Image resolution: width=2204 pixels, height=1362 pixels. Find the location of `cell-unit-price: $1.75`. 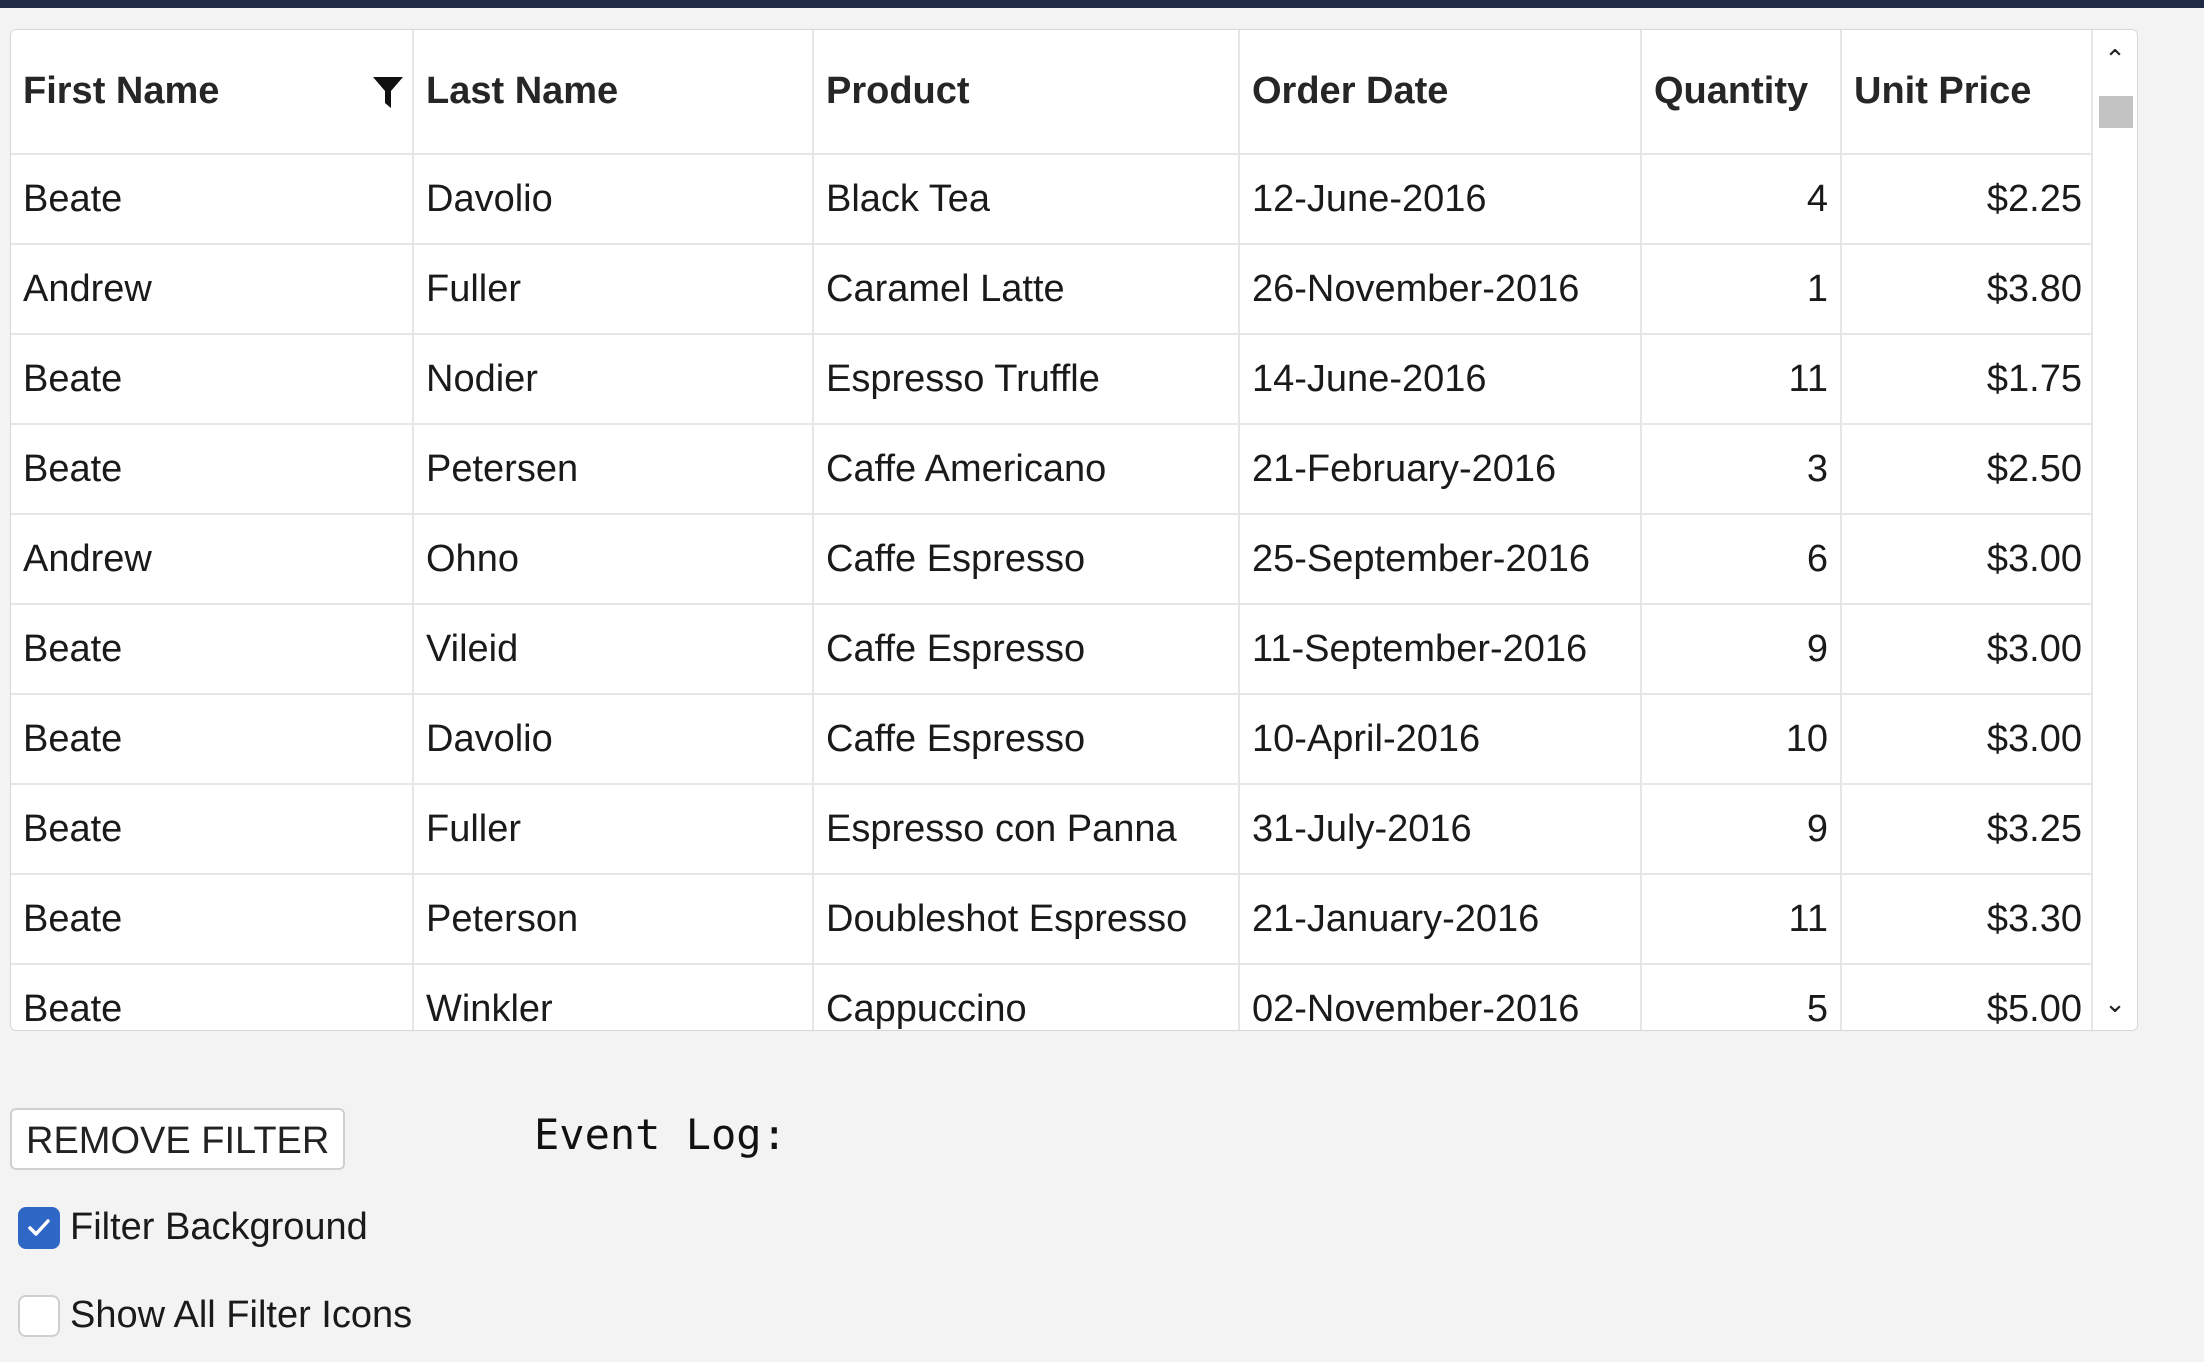

cell-unit-price: $1.75 is located at coordinates (1968, 379).